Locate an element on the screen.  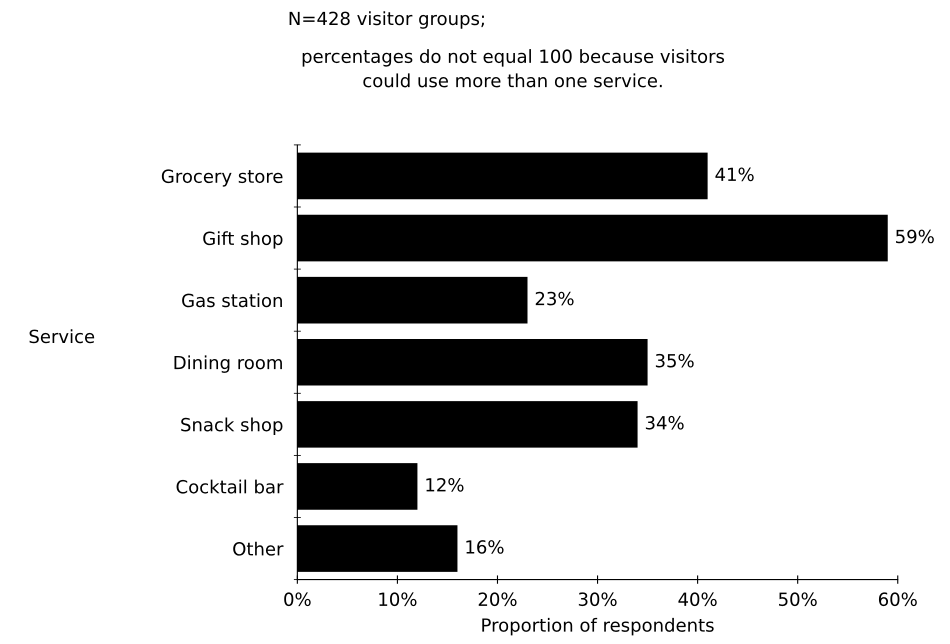
x-tick-label: 60% is located at coordinates (897, 599).